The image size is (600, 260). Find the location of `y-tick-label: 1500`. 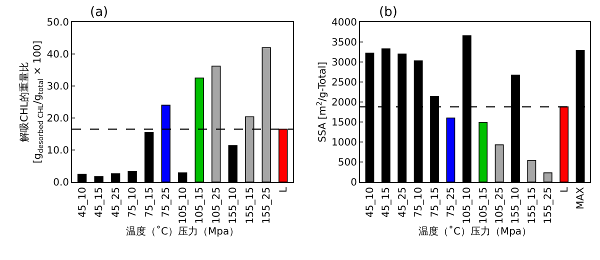

y-tick-label: 1500 is located at coordinates (345, 123).